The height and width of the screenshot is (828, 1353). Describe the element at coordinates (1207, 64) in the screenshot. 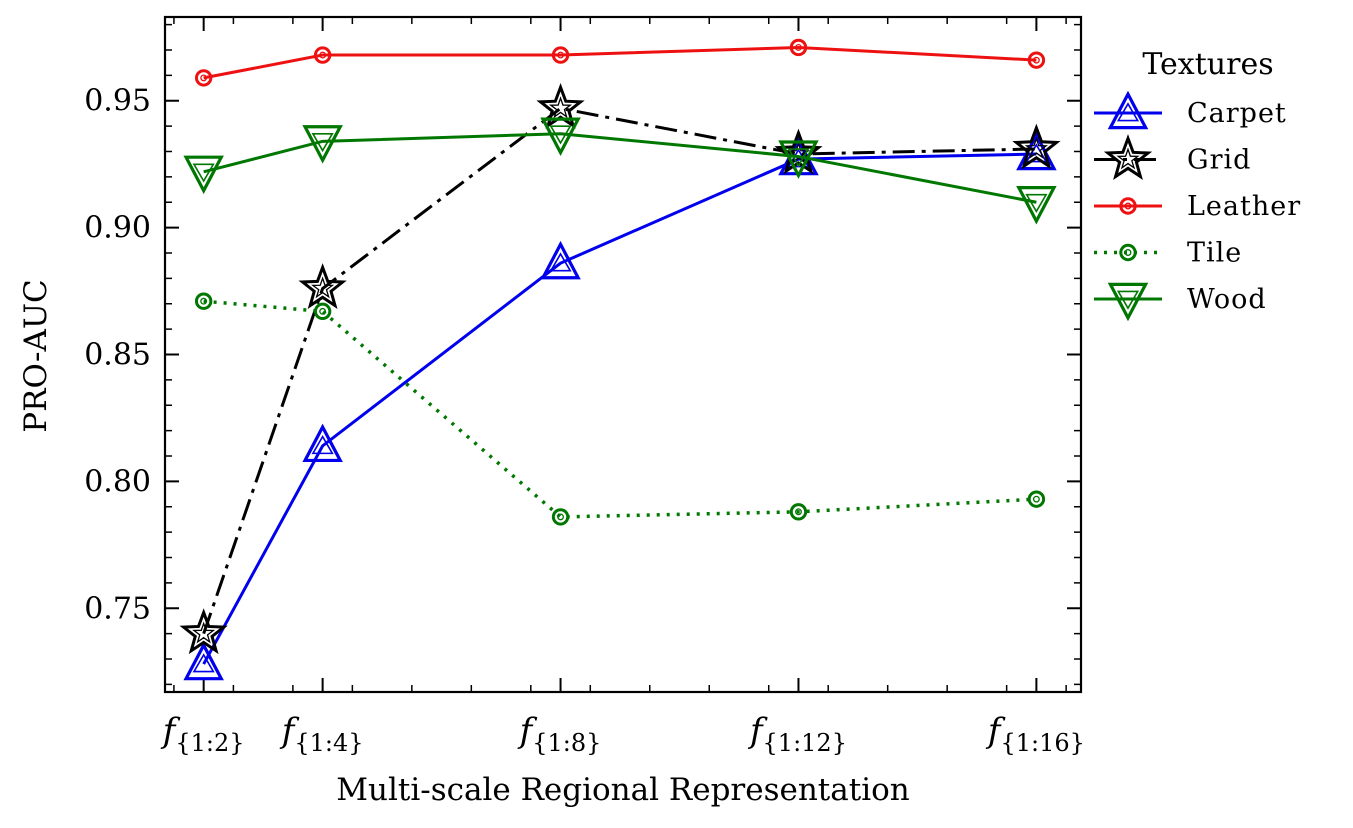

I see `legend-title: Textures` at that location.